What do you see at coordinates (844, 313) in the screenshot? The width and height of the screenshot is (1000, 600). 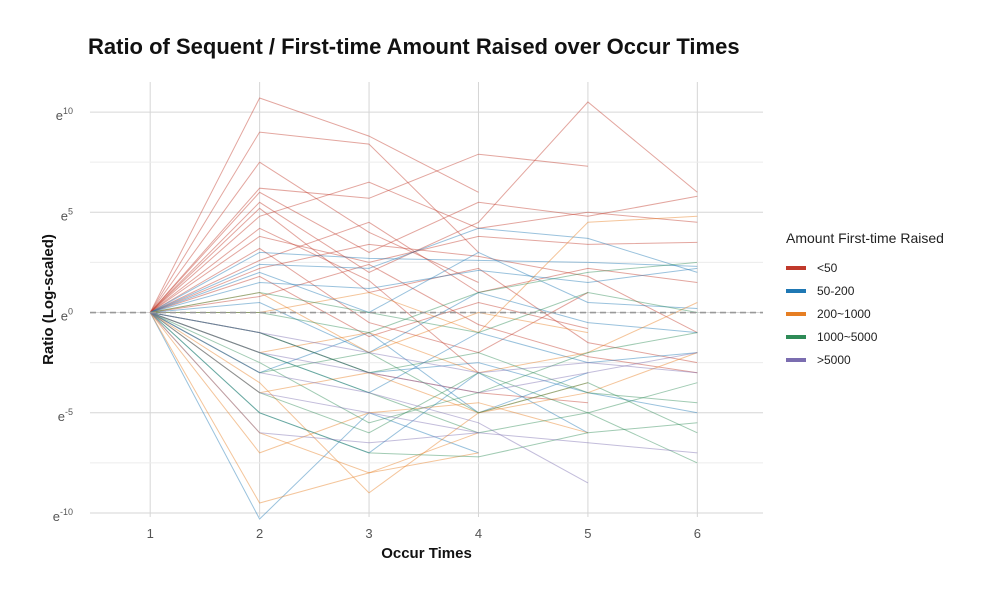 I see `legend-label: 200~1000` at bounding box center [844, 313].